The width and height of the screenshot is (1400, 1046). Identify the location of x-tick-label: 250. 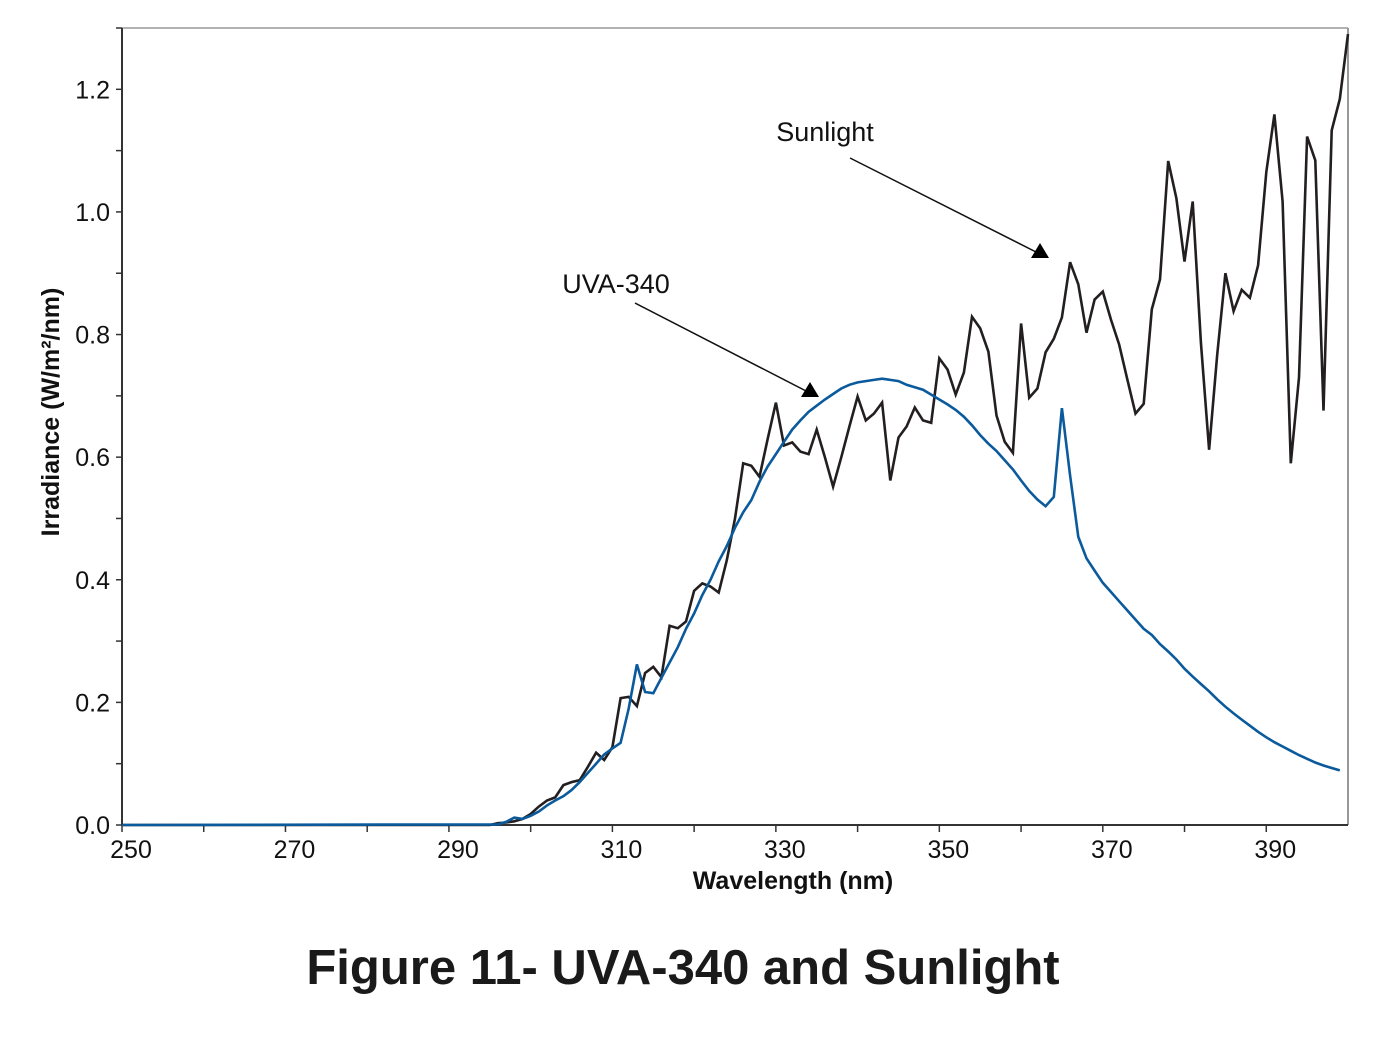
(131, 850).